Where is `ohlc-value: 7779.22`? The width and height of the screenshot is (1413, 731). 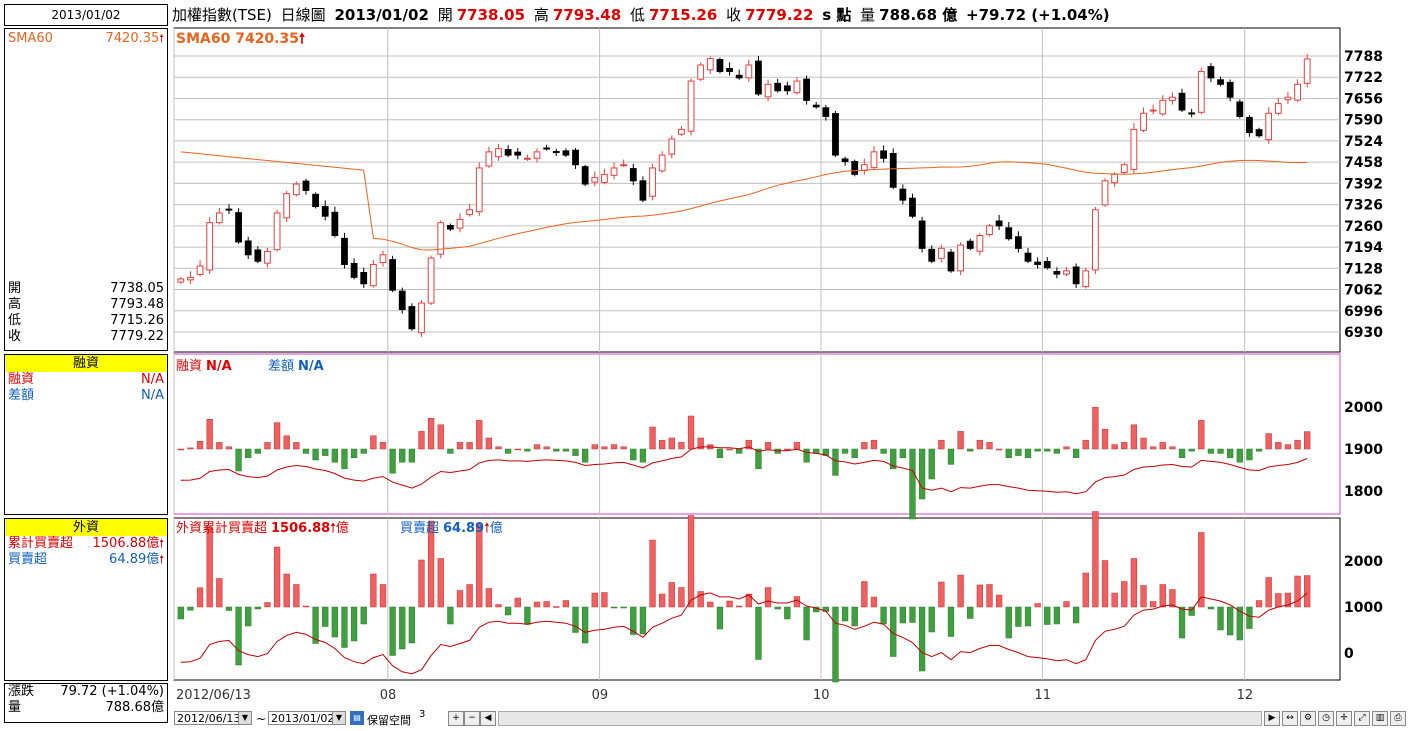 ohlc-value: 7779.22 is located at coordinates (137, 336).